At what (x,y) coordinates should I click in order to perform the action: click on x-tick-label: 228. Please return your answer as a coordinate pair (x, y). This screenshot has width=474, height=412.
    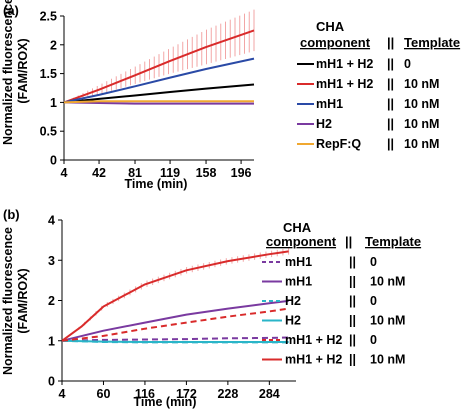
    Looking at the image, I should click on (227, 394).